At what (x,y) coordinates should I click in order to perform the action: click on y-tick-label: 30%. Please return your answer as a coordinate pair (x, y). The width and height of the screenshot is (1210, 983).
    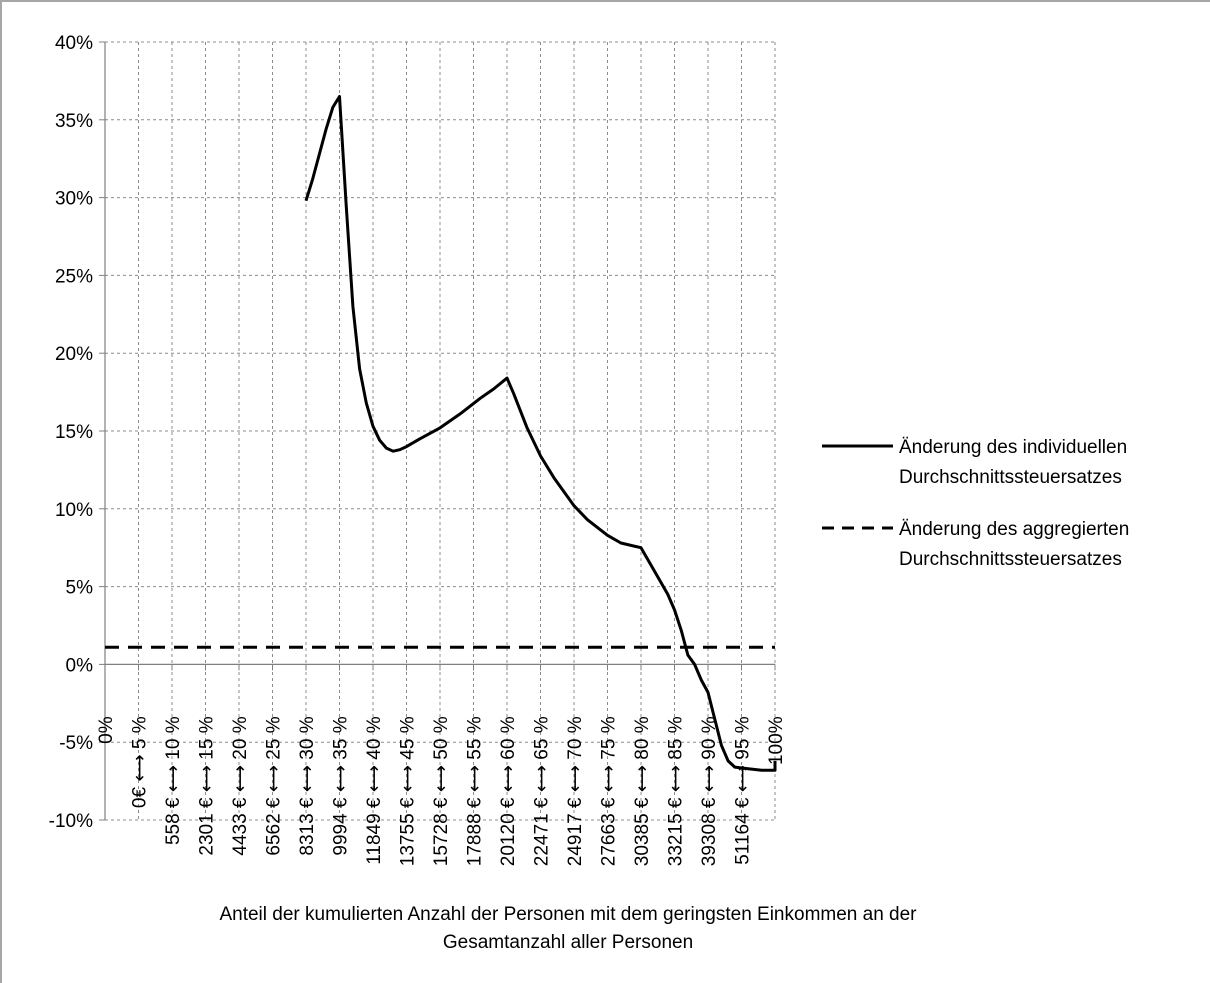
    Looking at the image, I should click on (74, 199).